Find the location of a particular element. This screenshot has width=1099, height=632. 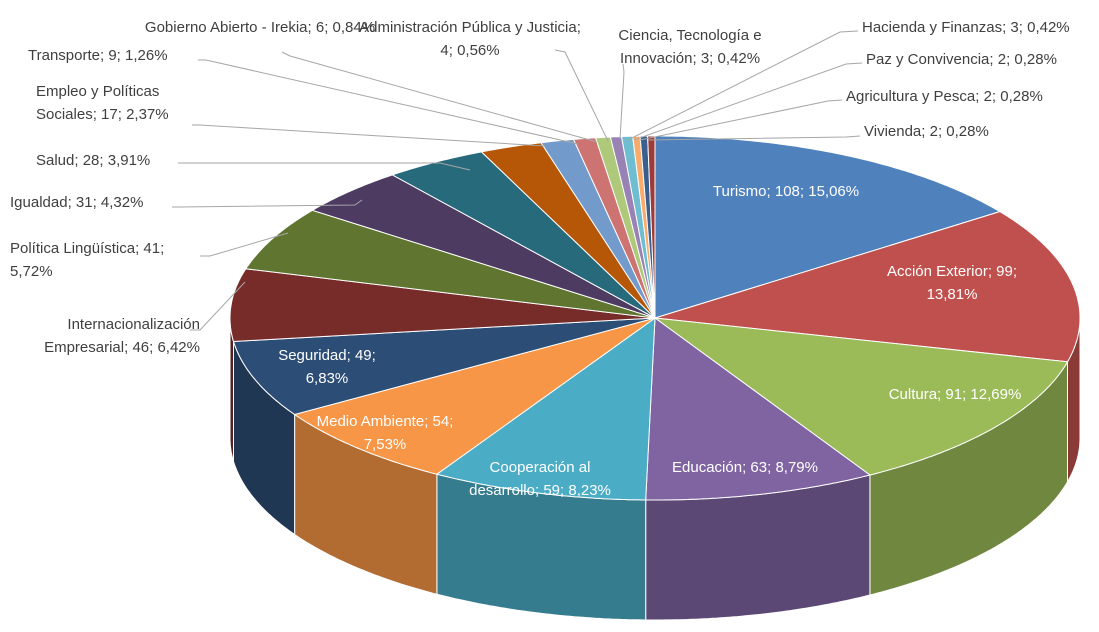

label-value: 31; 4,32% is located at coordinates (109, 202).